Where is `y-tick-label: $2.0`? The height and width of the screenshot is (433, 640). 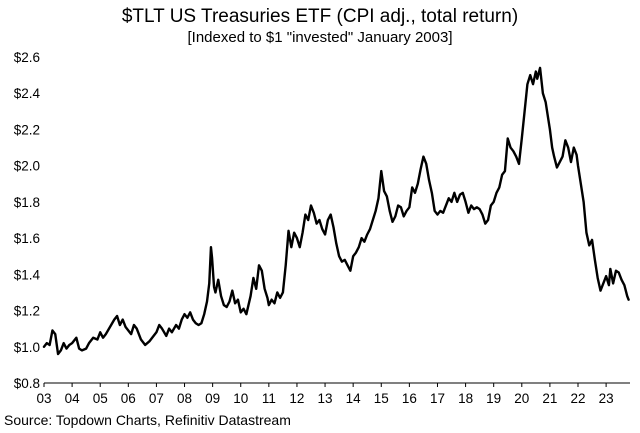 y-tick-label: $2.0 is located at coordinates (27, 166).